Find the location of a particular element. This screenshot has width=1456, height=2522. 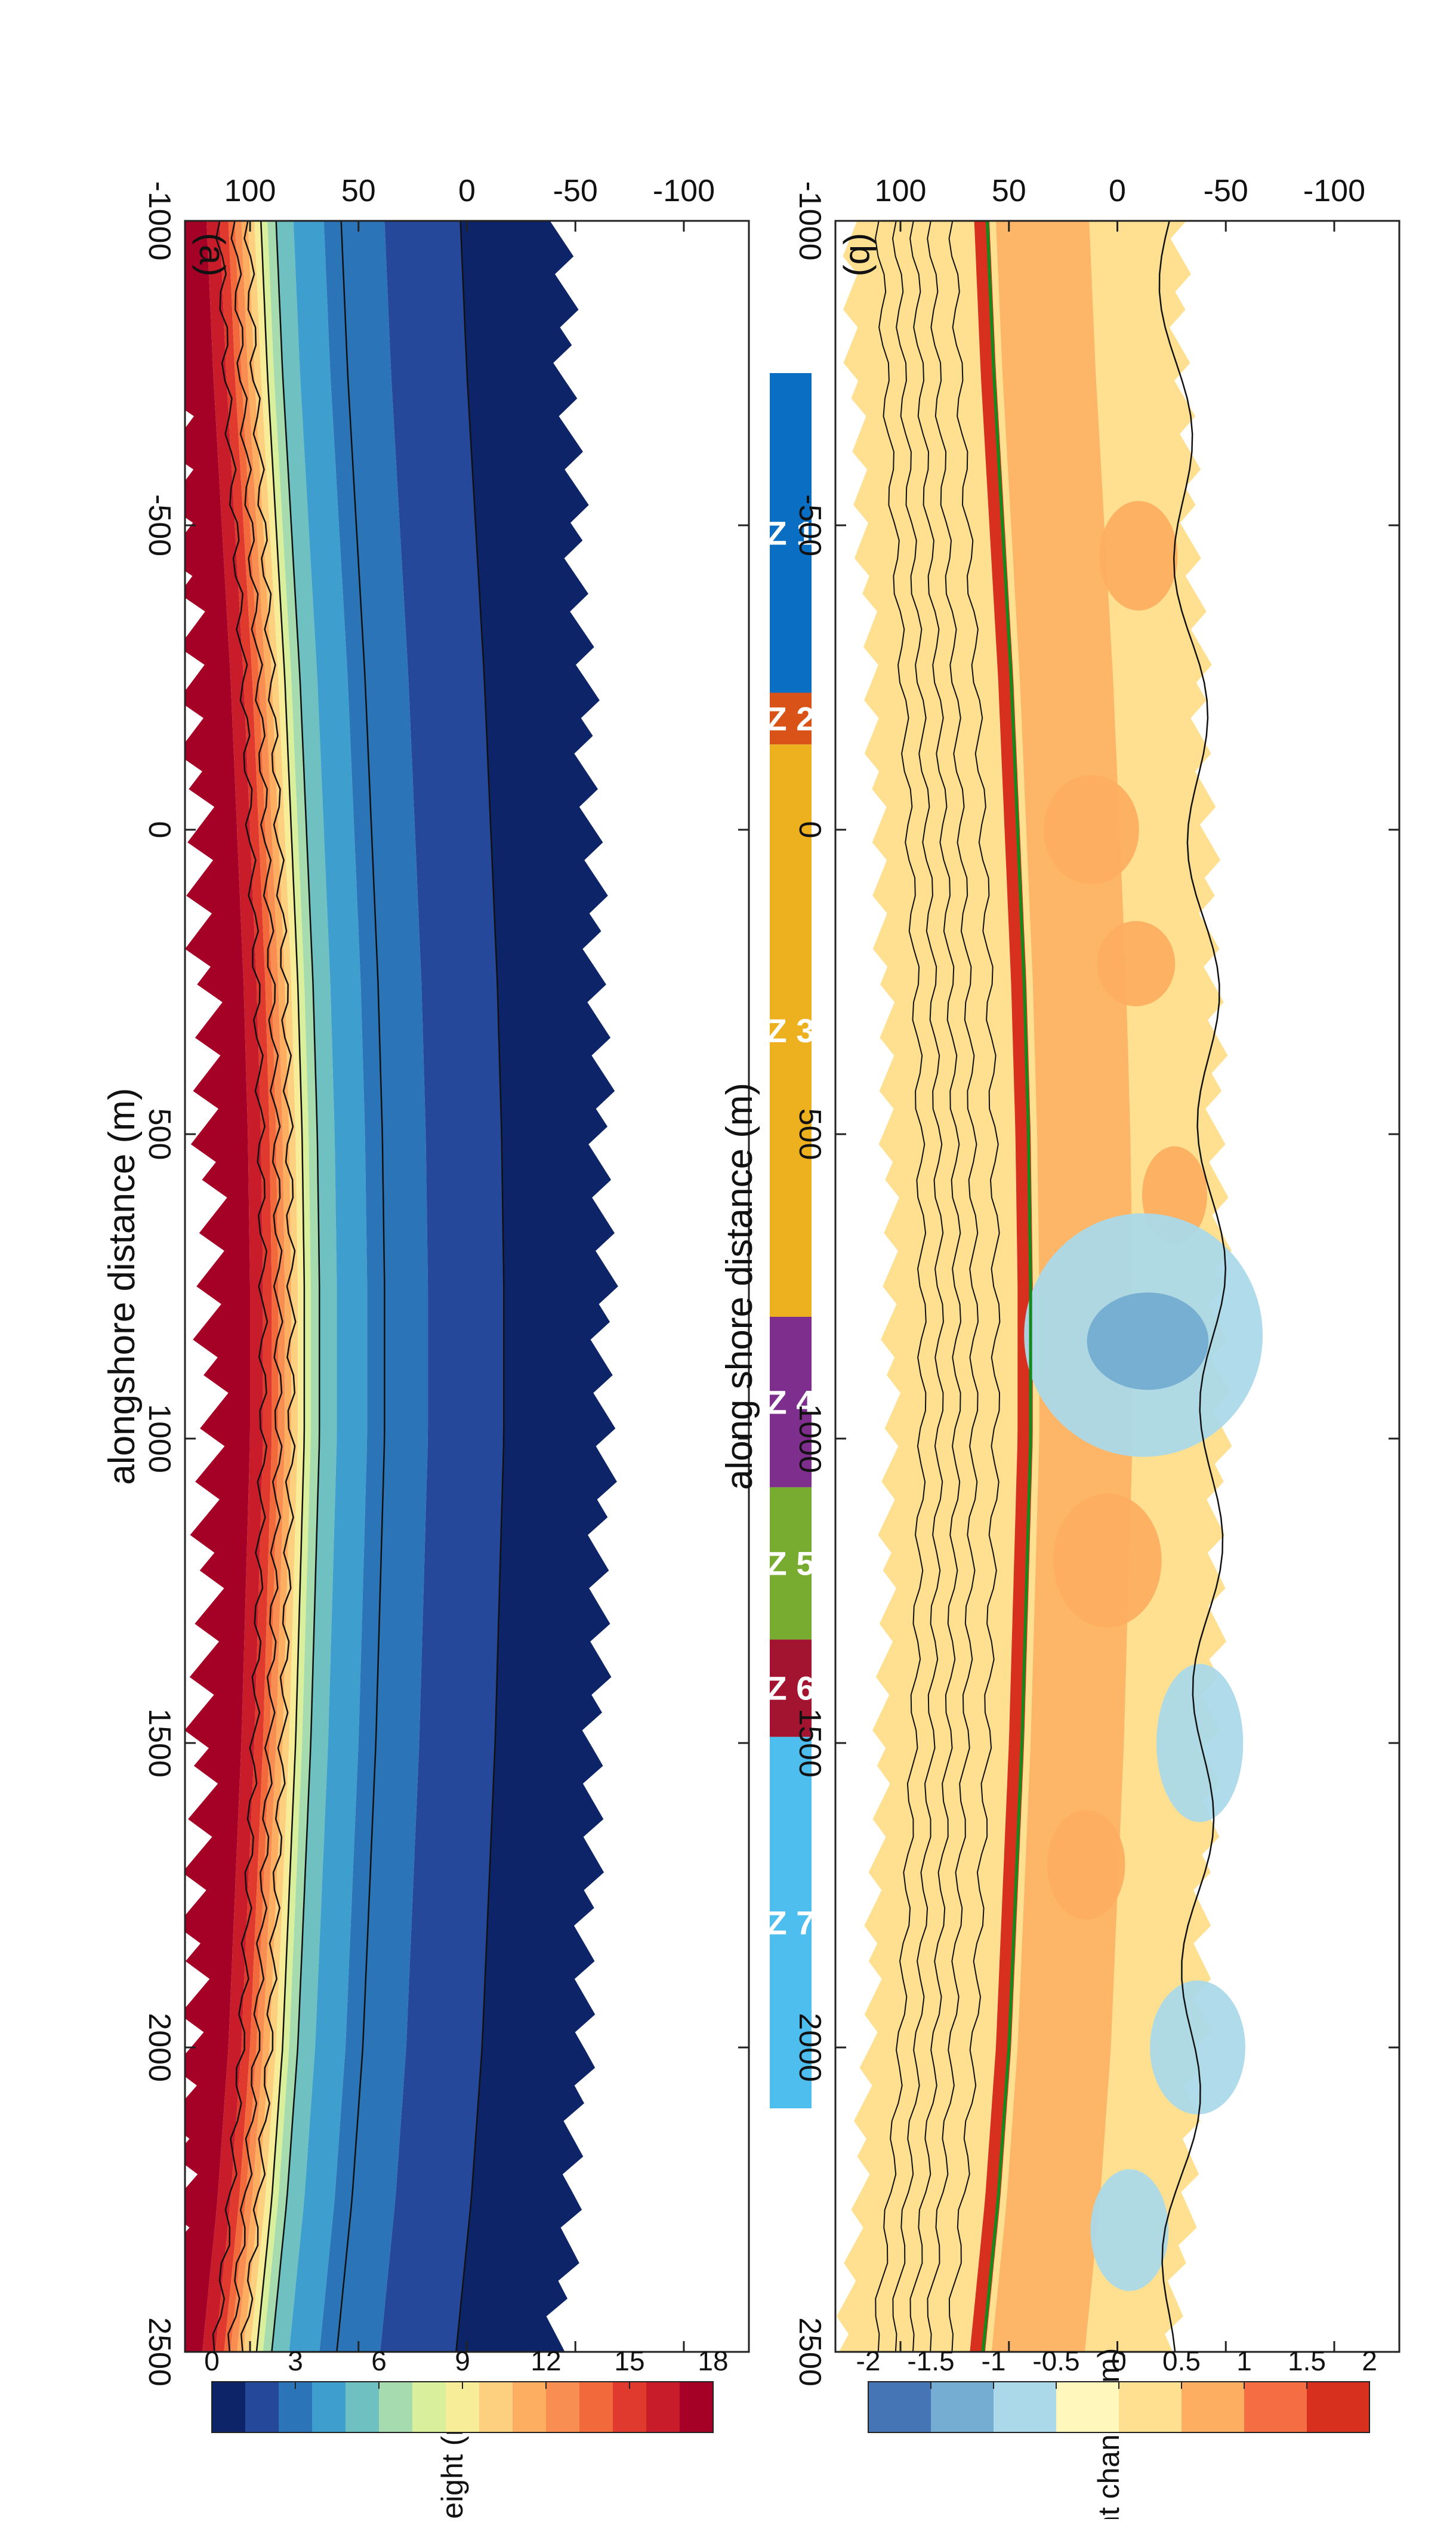

colorbar-tick-label: 3 is located at coordinates (295, 2360).